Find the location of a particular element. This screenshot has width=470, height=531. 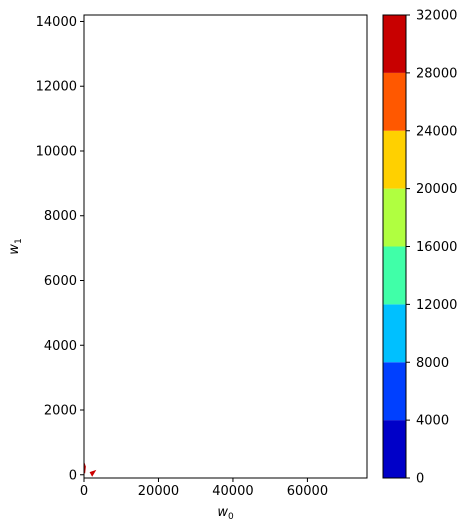

y-tick-label: 2000 is located at coordinates (60, 411).